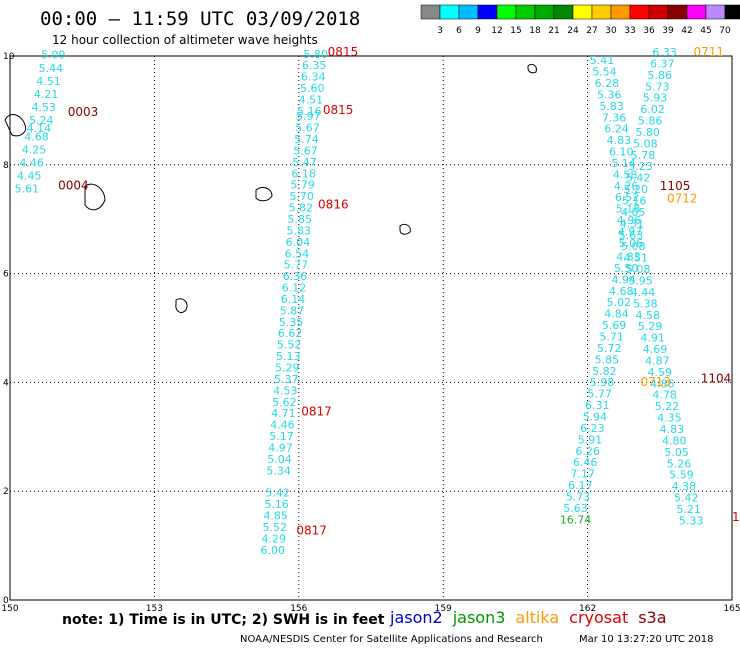  I want to click on wave-height-label: 6.52, so click(627, 197).